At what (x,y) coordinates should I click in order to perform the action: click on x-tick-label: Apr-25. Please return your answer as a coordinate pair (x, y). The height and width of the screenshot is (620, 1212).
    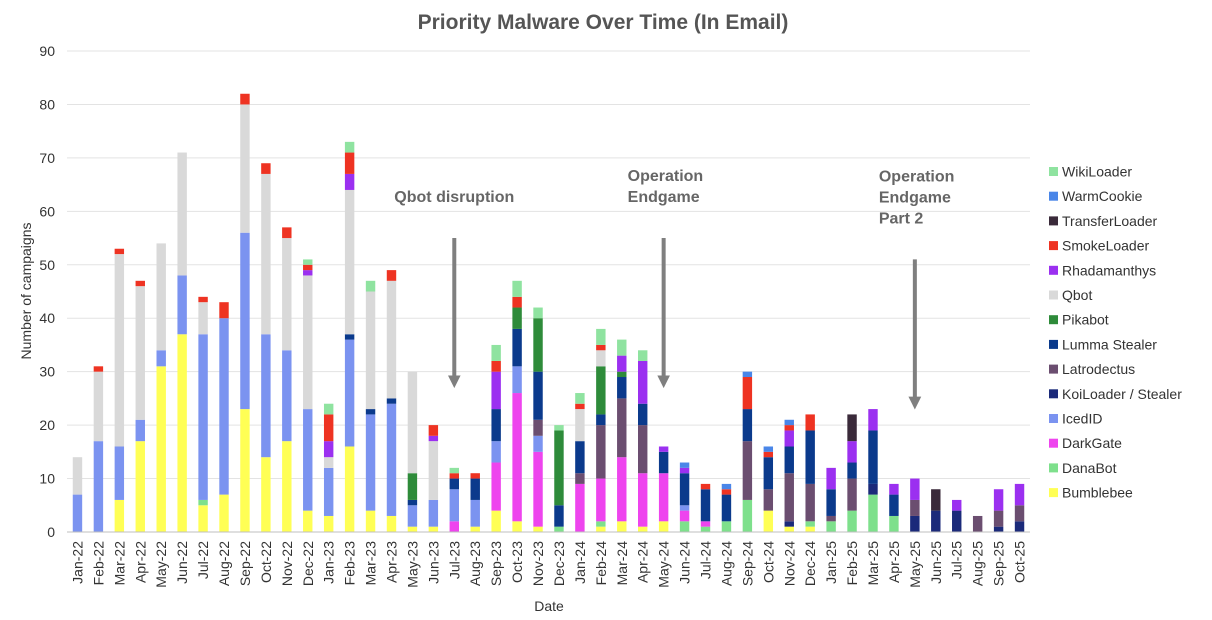
    Looking at the image, I should click on (894, 562).